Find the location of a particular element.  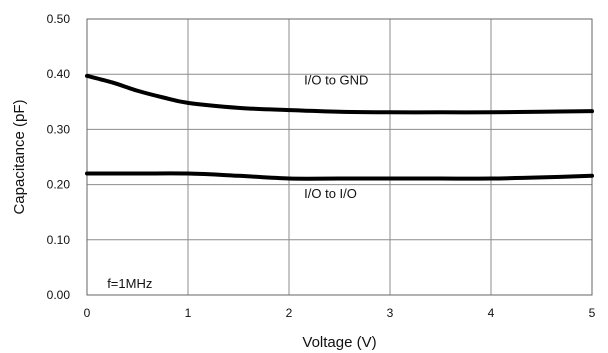

x-tick-label: 4 is located at coordinates (491, 313).